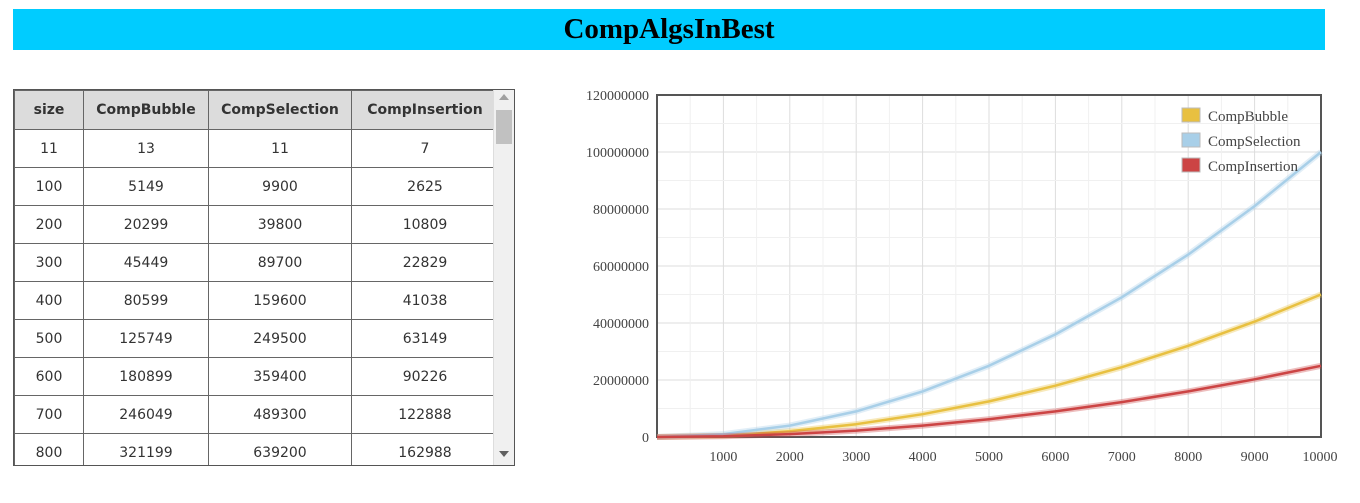  I want to click on table-cell: 39800, so click(280, 224).